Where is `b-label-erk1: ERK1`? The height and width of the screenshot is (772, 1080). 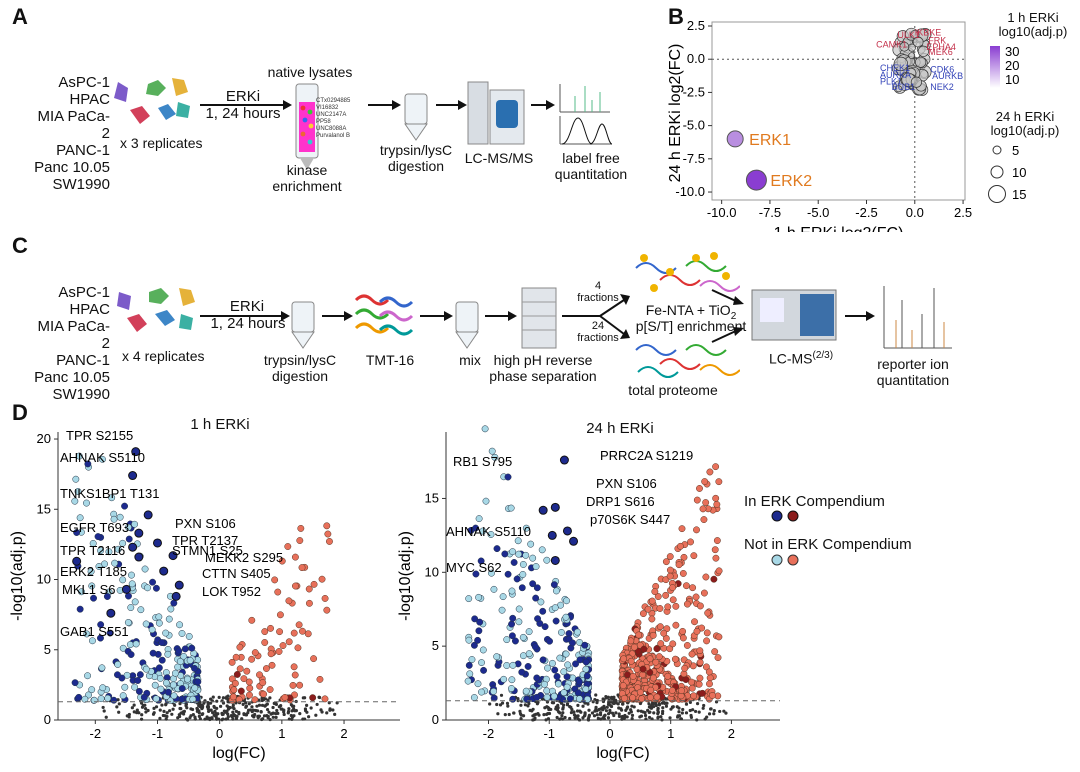 b-label-erk1: ERK1 is located at coordinates (770, 140).